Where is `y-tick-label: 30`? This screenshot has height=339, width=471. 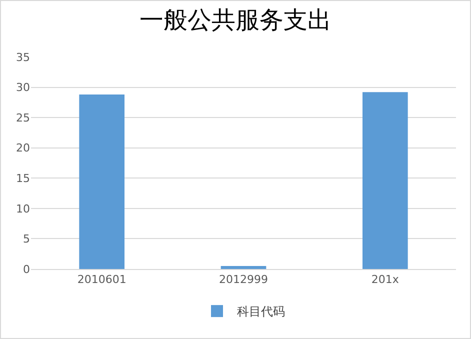 y-tick-label: 30 is located at coordinates (23, 87).